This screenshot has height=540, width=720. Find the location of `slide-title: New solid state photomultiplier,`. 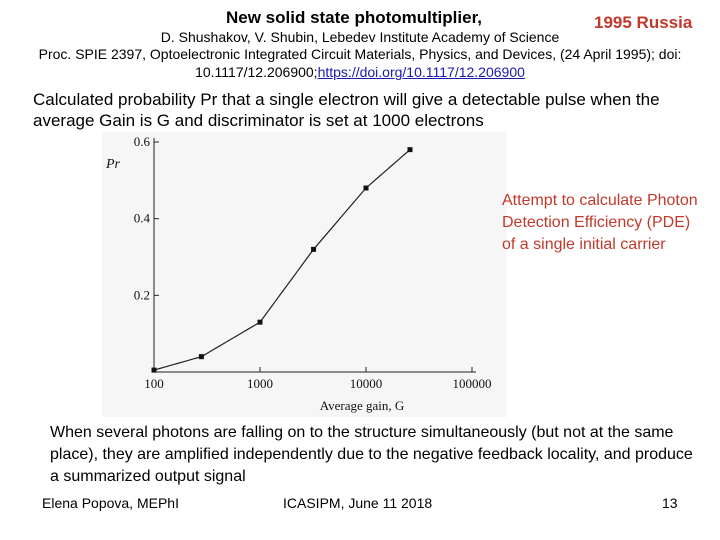

slide-title: New solid state photomultiplier, is located at coordinates (360, 18).